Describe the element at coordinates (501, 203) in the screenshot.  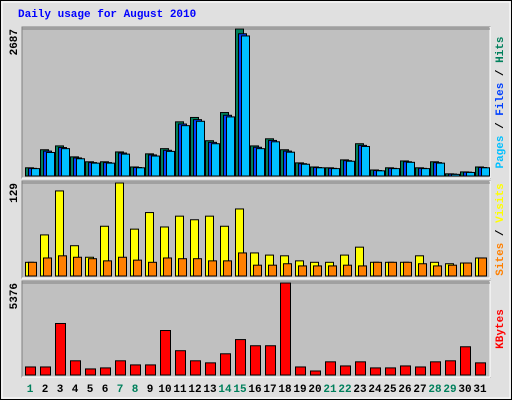
I see `legend-entry: Visits` at that location.